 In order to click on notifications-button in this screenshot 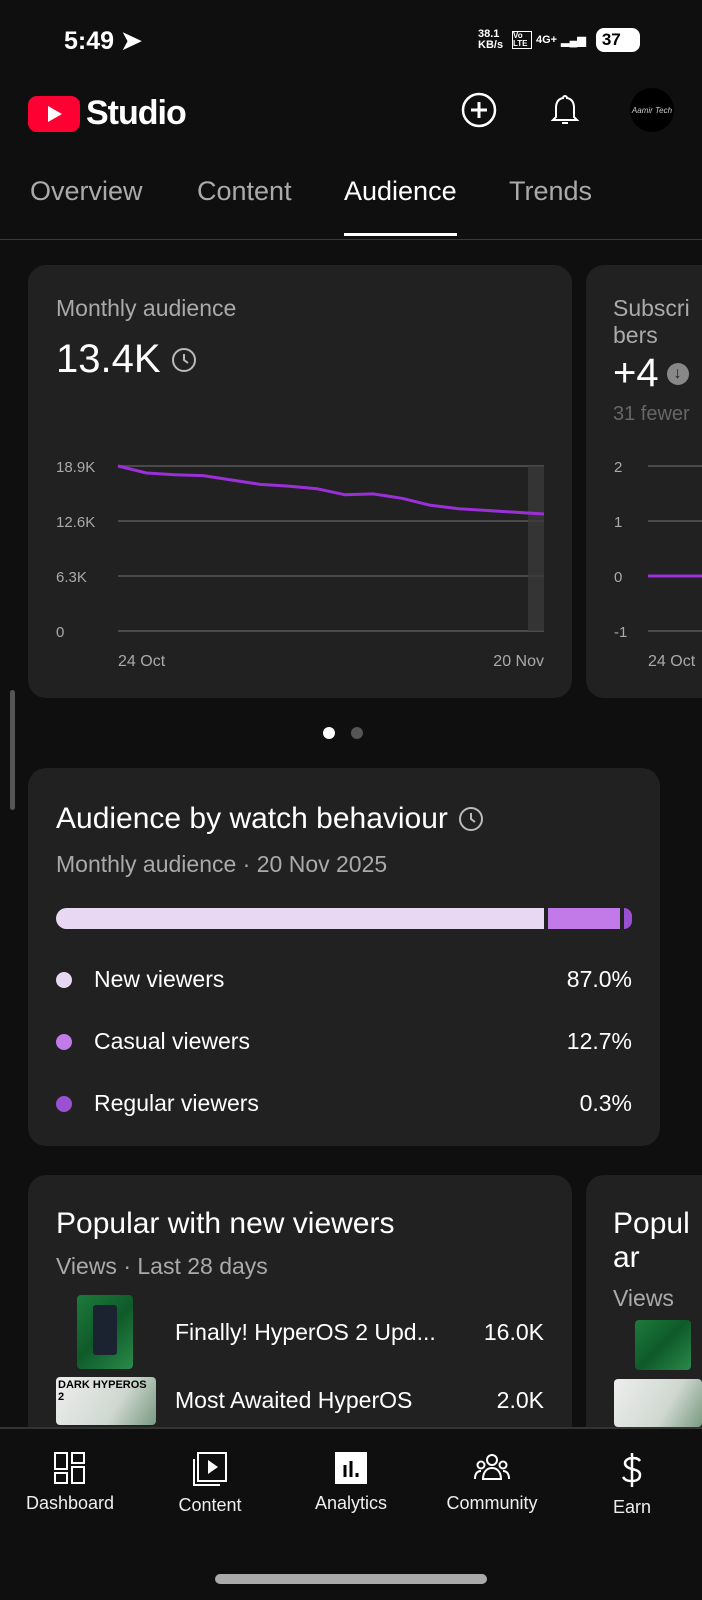, I will do `click(565, 110)`.